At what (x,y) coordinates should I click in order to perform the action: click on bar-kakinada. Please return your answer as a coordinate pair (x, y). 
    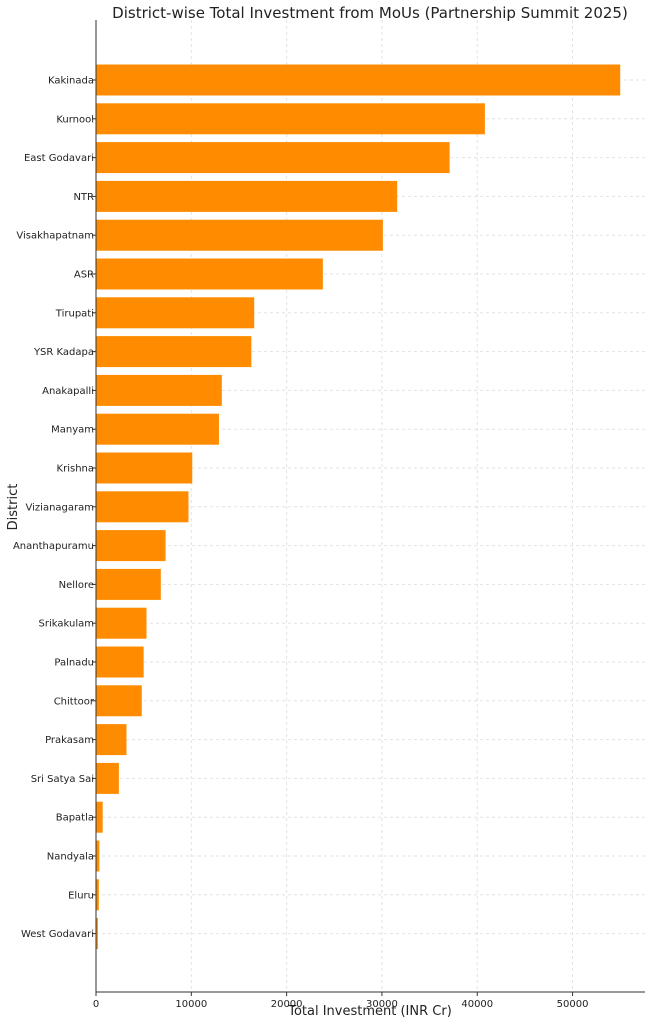
    Looking at the image, I should click on (358, 80).